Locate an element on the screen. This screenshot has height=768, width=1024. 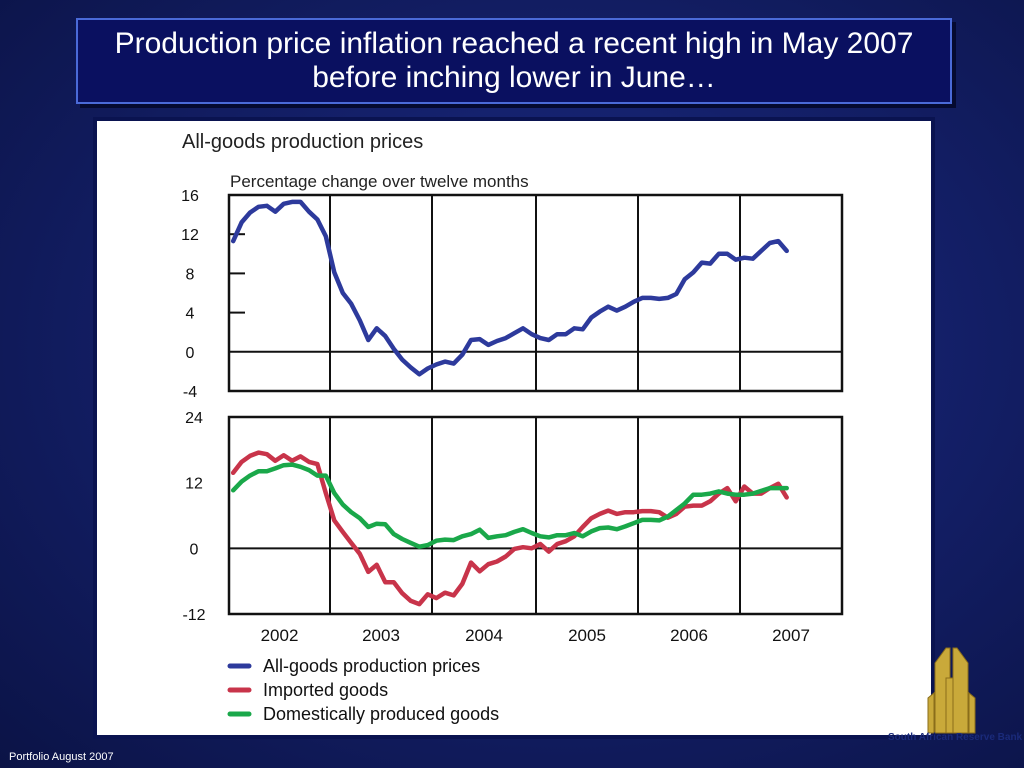
y-tick-label: 24 is located at coordinates (194, 418).